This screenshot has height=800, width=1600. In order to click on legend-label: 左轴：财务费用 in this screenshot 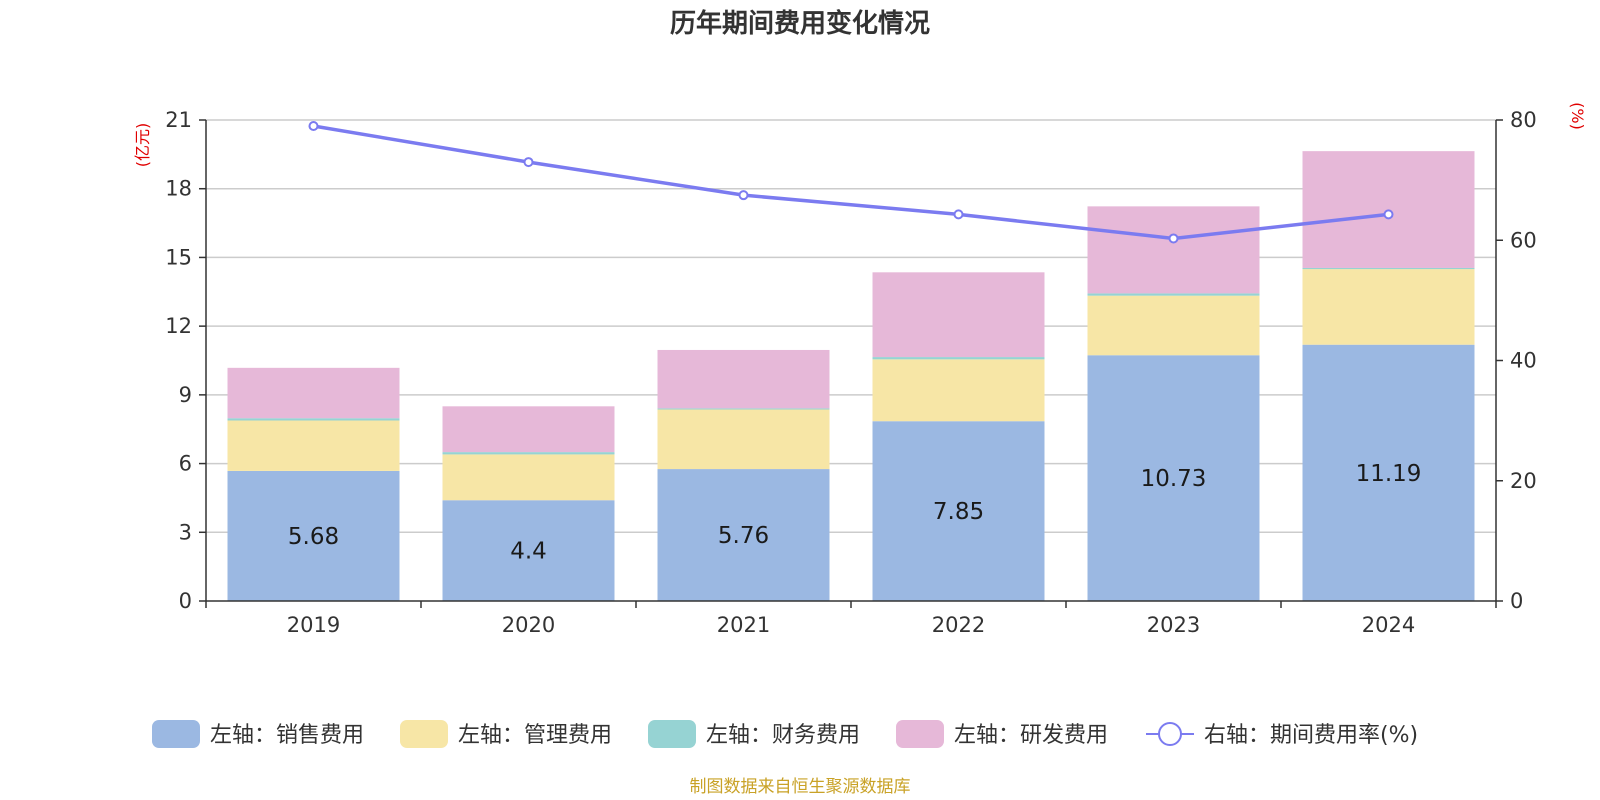, I will do `click(783, 735)`.